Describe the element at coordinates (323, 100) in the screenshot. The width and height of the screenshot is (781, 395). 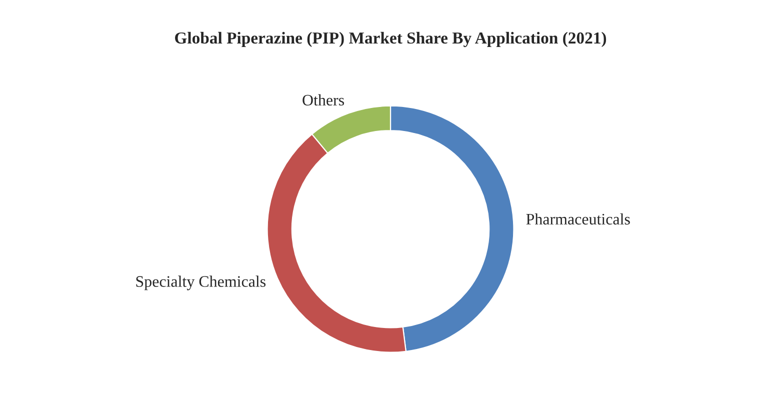
I see `slice-label: Others` at that location.